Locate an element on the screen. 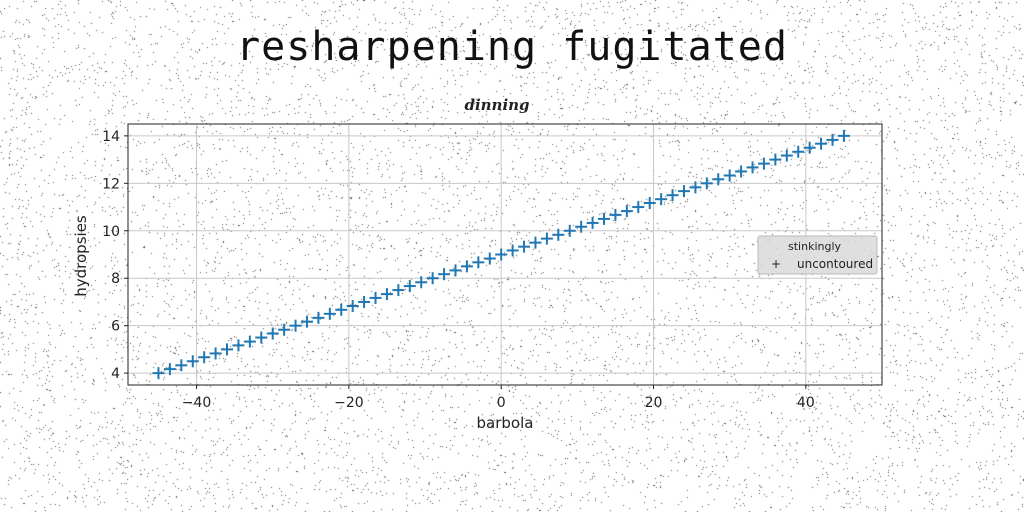 This screenshot has width=1024, height=512. x-axis-ticks: −40 −20 0 20 40 is located at coordinates (498, 398).